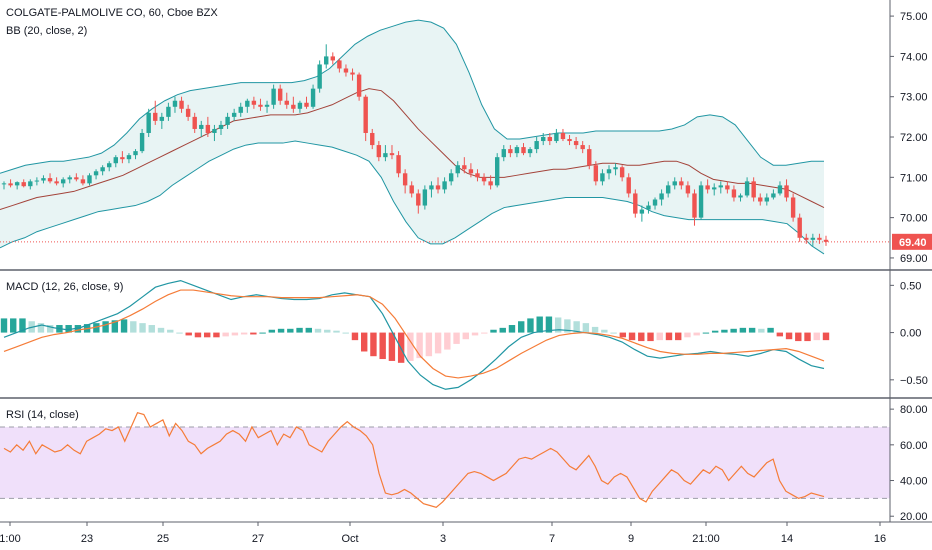  Describe the element at coordinates (787, 539) in the screenshot. I see `time-tick-label: 14` at that location.